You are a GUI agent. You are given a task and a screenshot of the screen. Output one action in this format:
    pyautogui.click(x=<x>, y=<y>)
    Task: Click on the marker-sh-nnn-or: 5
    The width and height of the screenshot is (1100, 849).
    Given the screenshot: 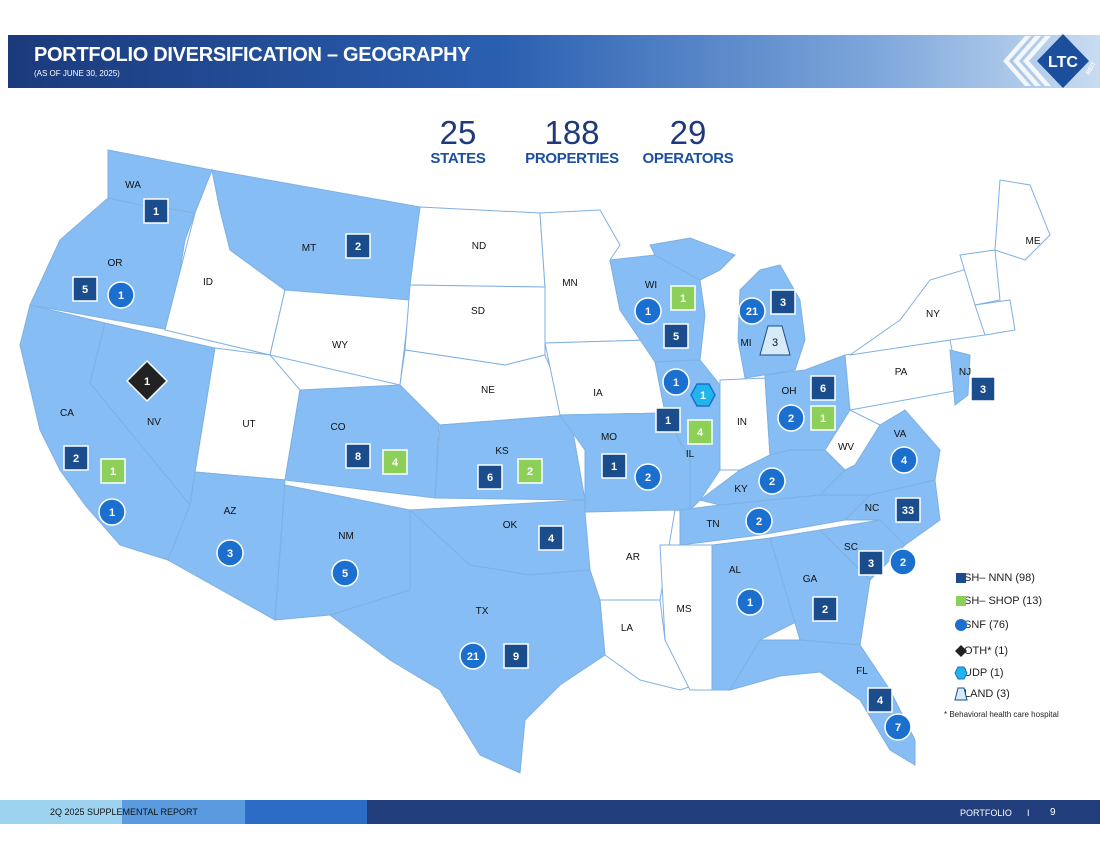 What is the action you would take?
    pyautogui.click(x=85, y=289)
    